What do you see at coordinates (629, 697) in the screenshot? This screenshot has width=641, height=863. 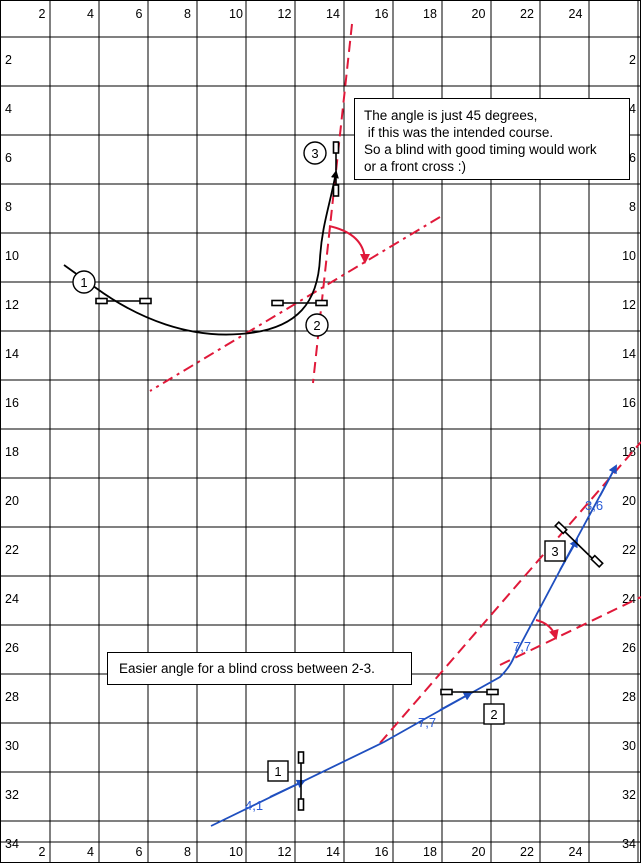 I see `grid-label-right: 28` at bounding box center [629, 697].